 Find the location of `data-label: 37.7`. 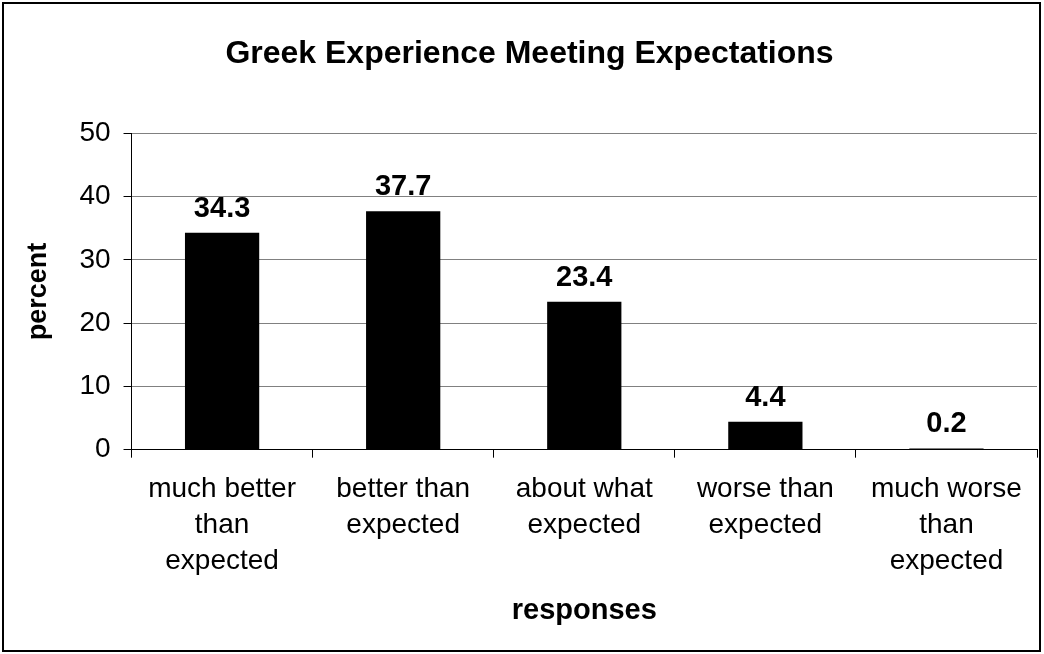

data-label: 37.7 is located at coordinates (403, 185).